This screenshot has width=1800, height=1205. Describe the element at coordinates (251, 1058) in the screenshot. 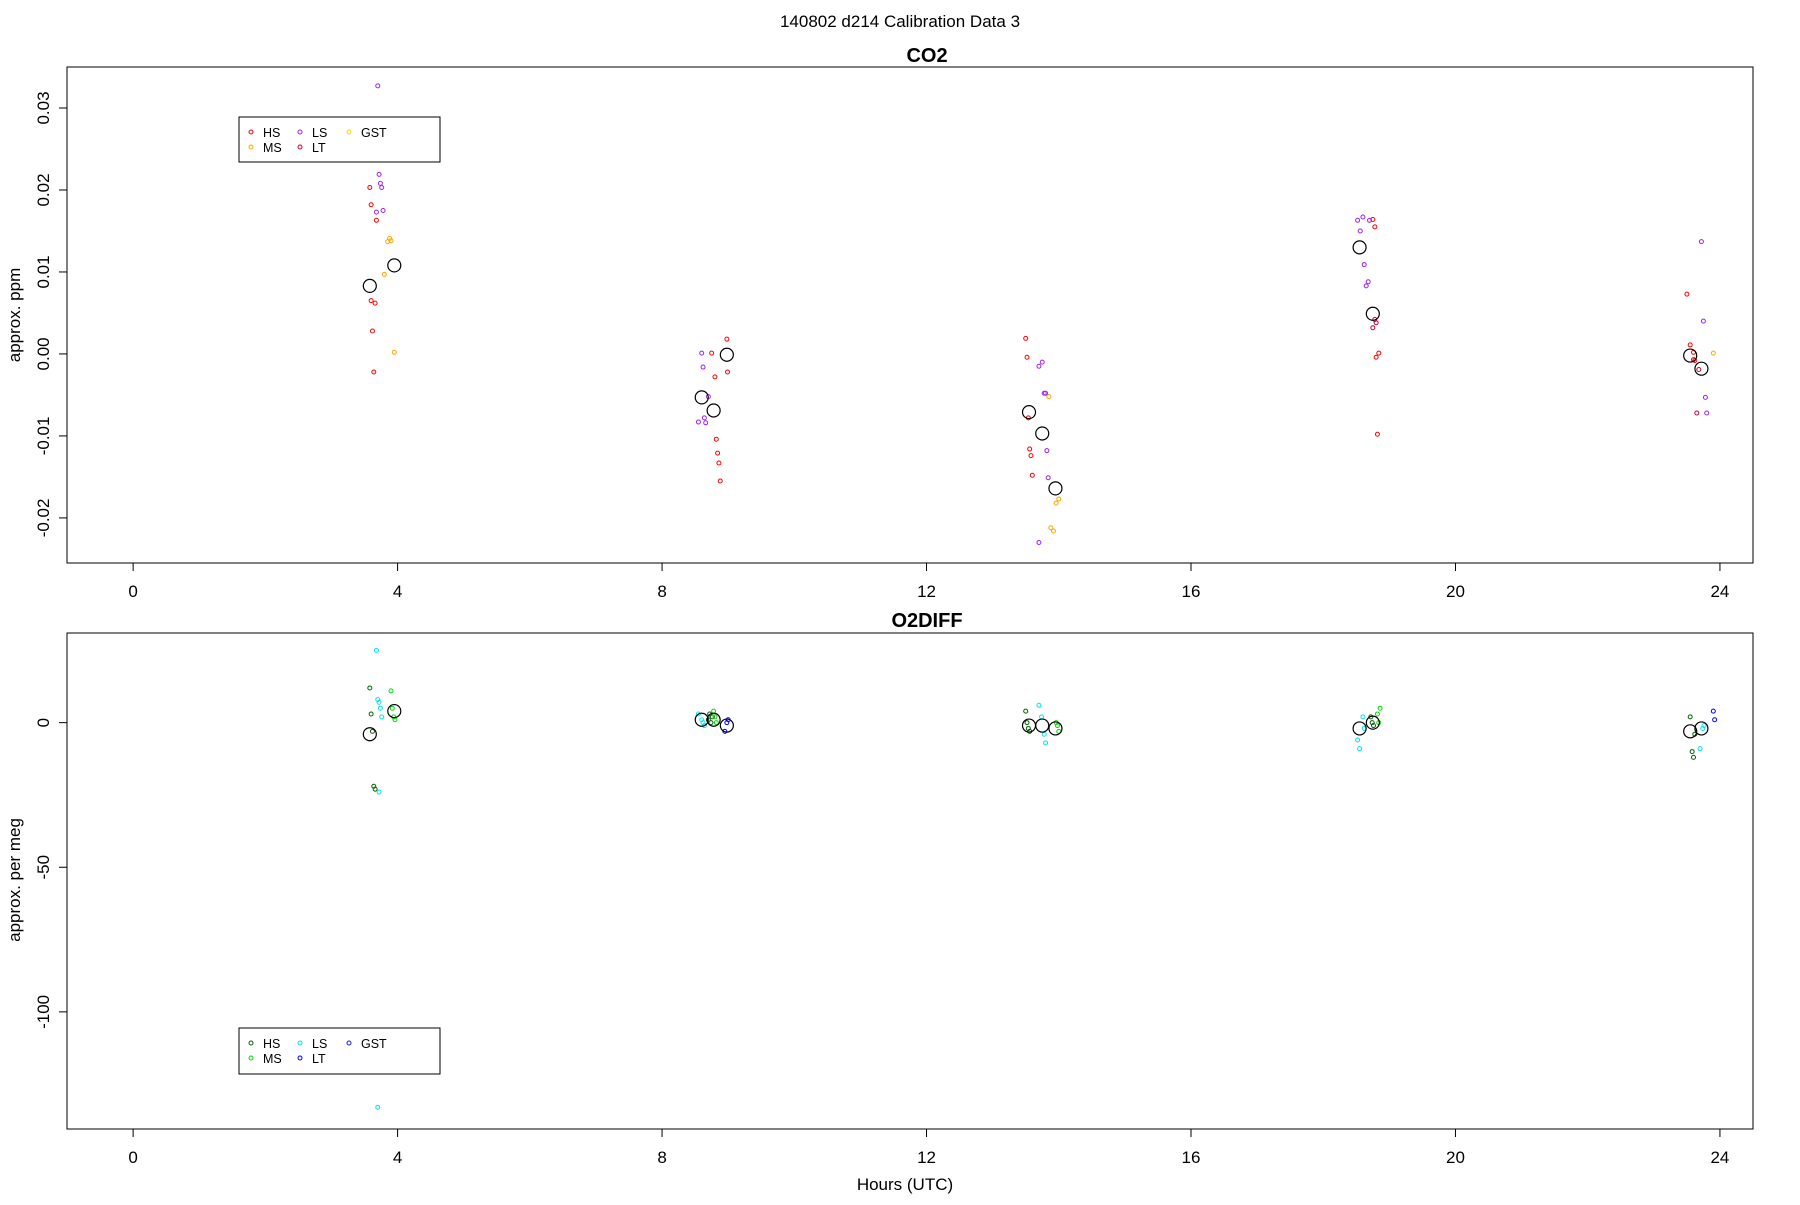

I see `o2-legend-marker-ms` at that location.